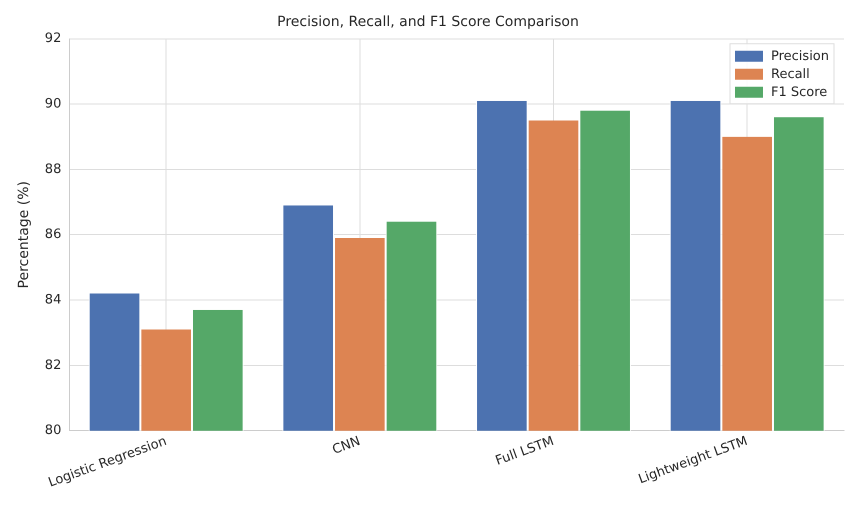 Image resolution: width=856 pixels, height=506 pixels. Describe the element at coordinates (53, 365) in the screenshot. I see `y-tick-label: 82` at that location.